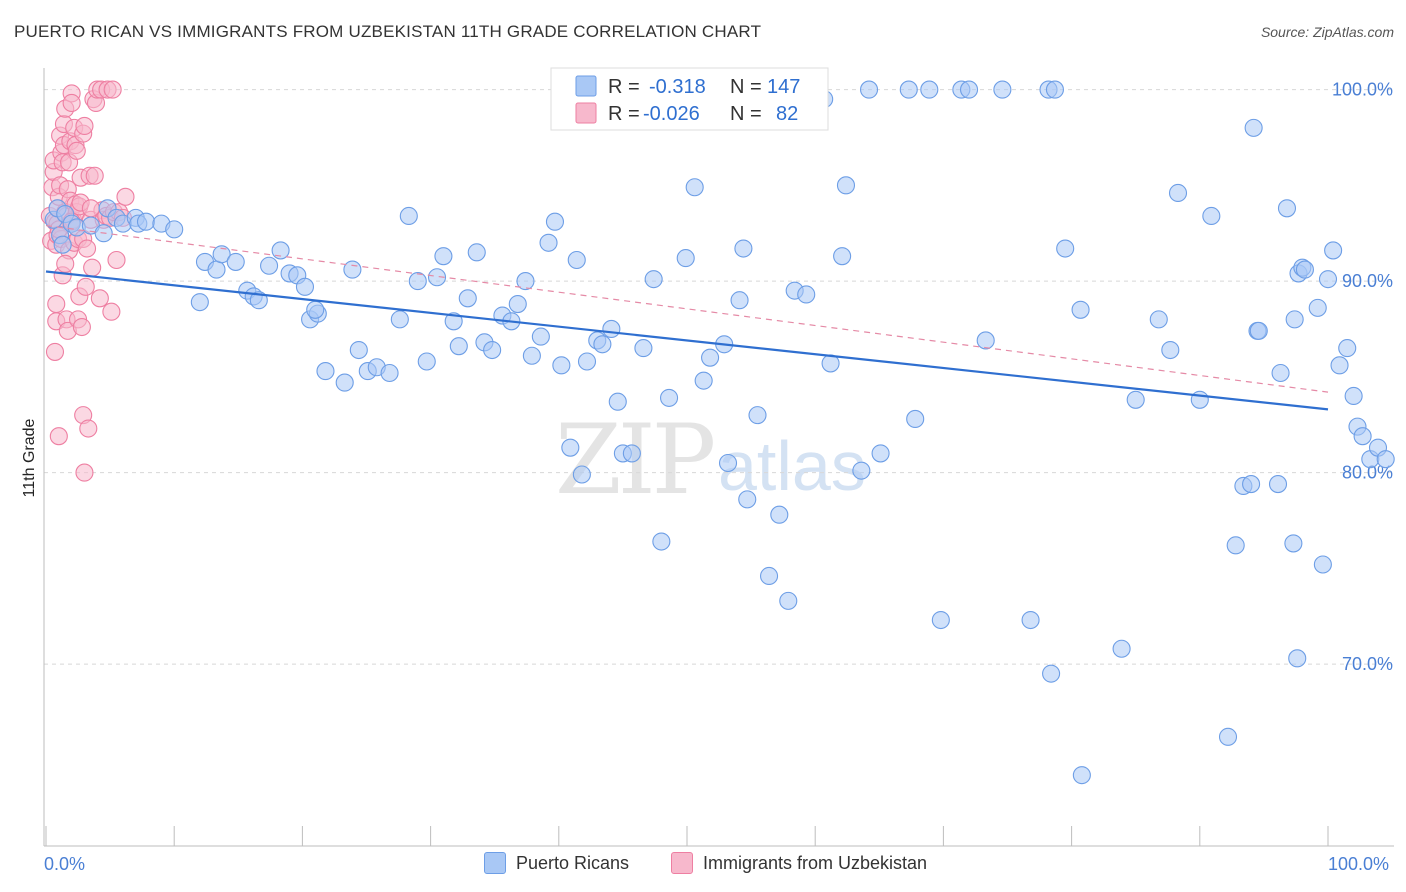 The width and height of the screenshot is (1406, 892). Describe the element at coordinates (1367, 664) in the screenshot. I see `y-tick-label-3: 70.0%` at that location.